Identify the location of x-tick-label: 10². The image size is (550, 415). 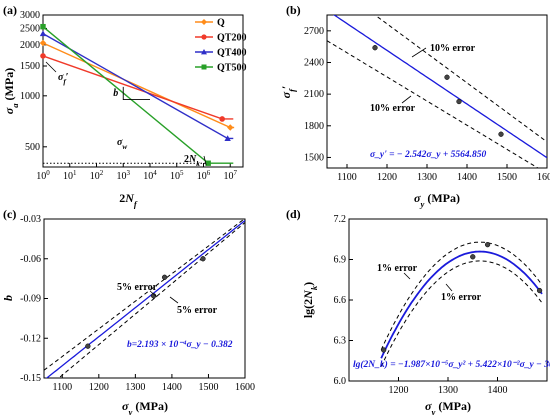
(97, 175).